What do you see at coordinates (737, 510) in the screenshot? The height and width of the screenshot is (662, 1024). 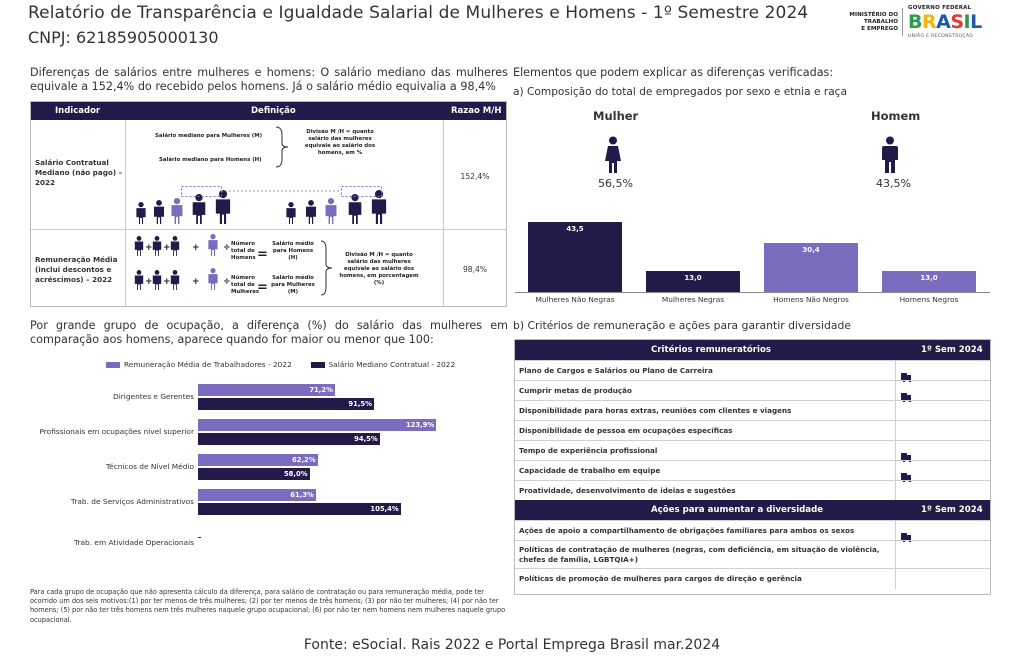 I see `actions-header-label: Ações para aumentar a diversidade` at bounding box center [737, 510].